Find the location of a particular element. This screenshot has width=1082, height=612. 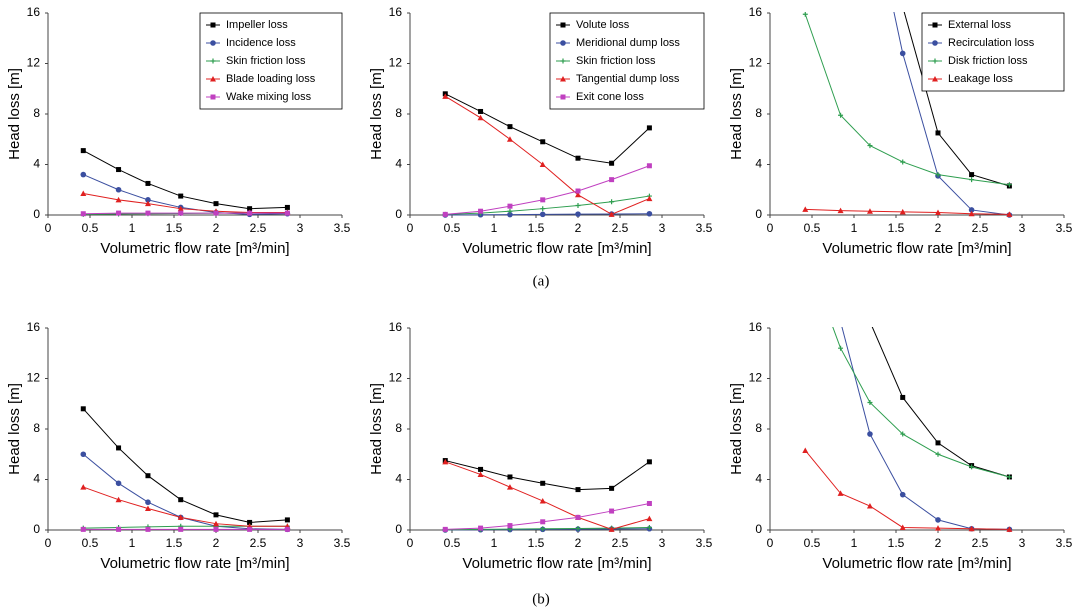

x-tick-label: 2.5 is located at coordinates (980, 543).